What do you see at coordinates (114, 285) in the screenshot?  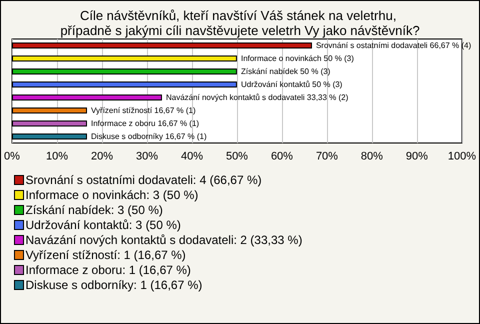 I see `legend-label: Diskuse s odborníky: 1 (16,67 %)` at bounding box center [114, 285].